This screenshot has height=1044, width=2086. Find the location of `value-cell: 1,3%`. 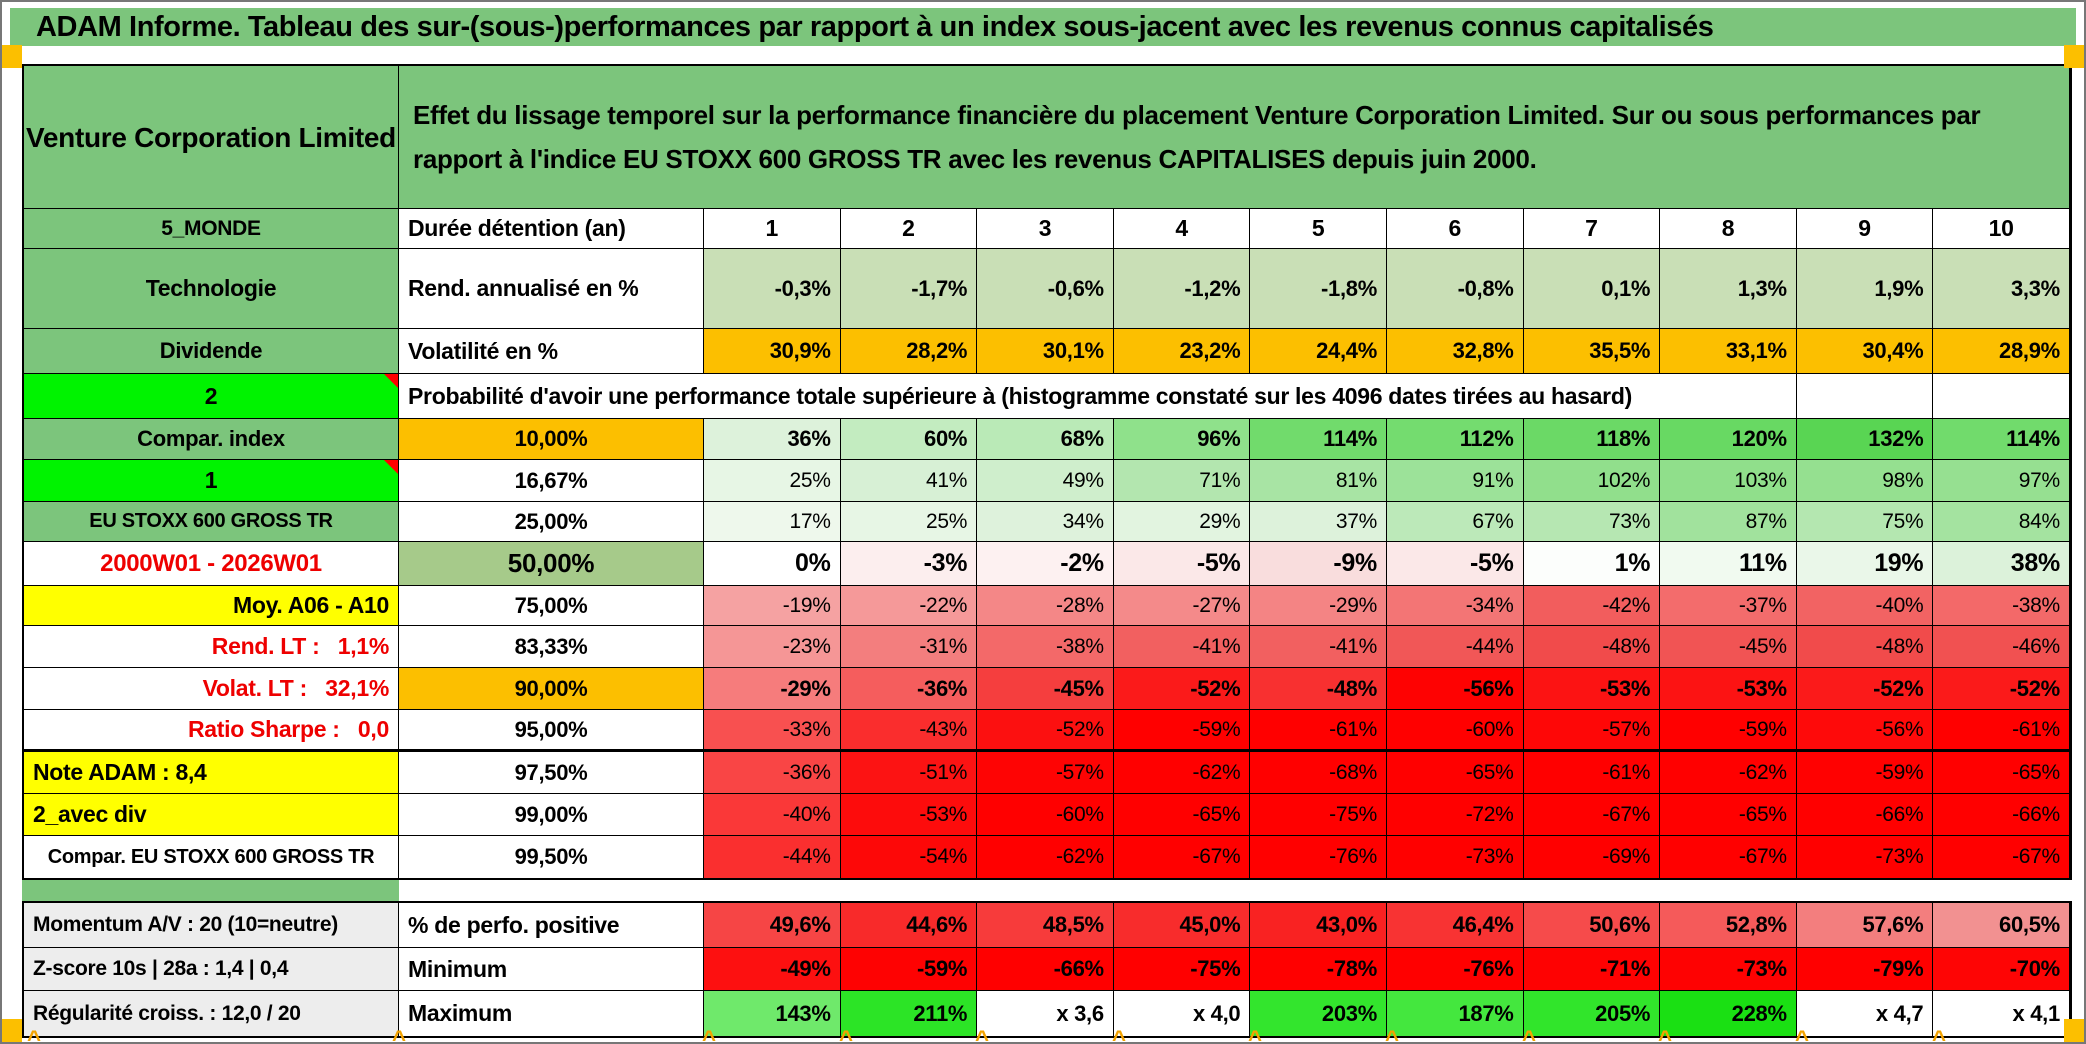

value-cell: 1,3% is located at coordinates (1728, 289).